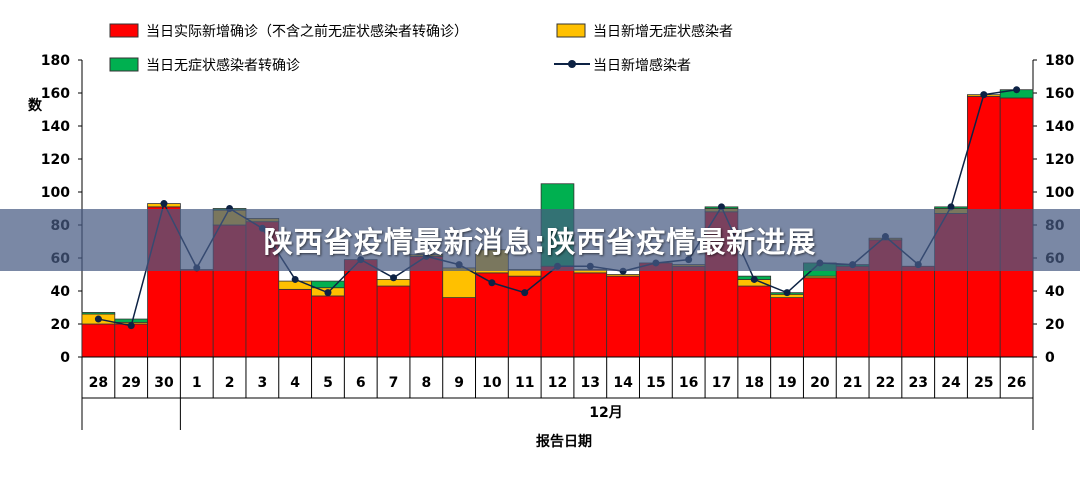 This screenshot has height=480, width=1080. Describe the element at coordinates (655, 383) in the screenshot. I see `x-tick-label: 15` at that location.